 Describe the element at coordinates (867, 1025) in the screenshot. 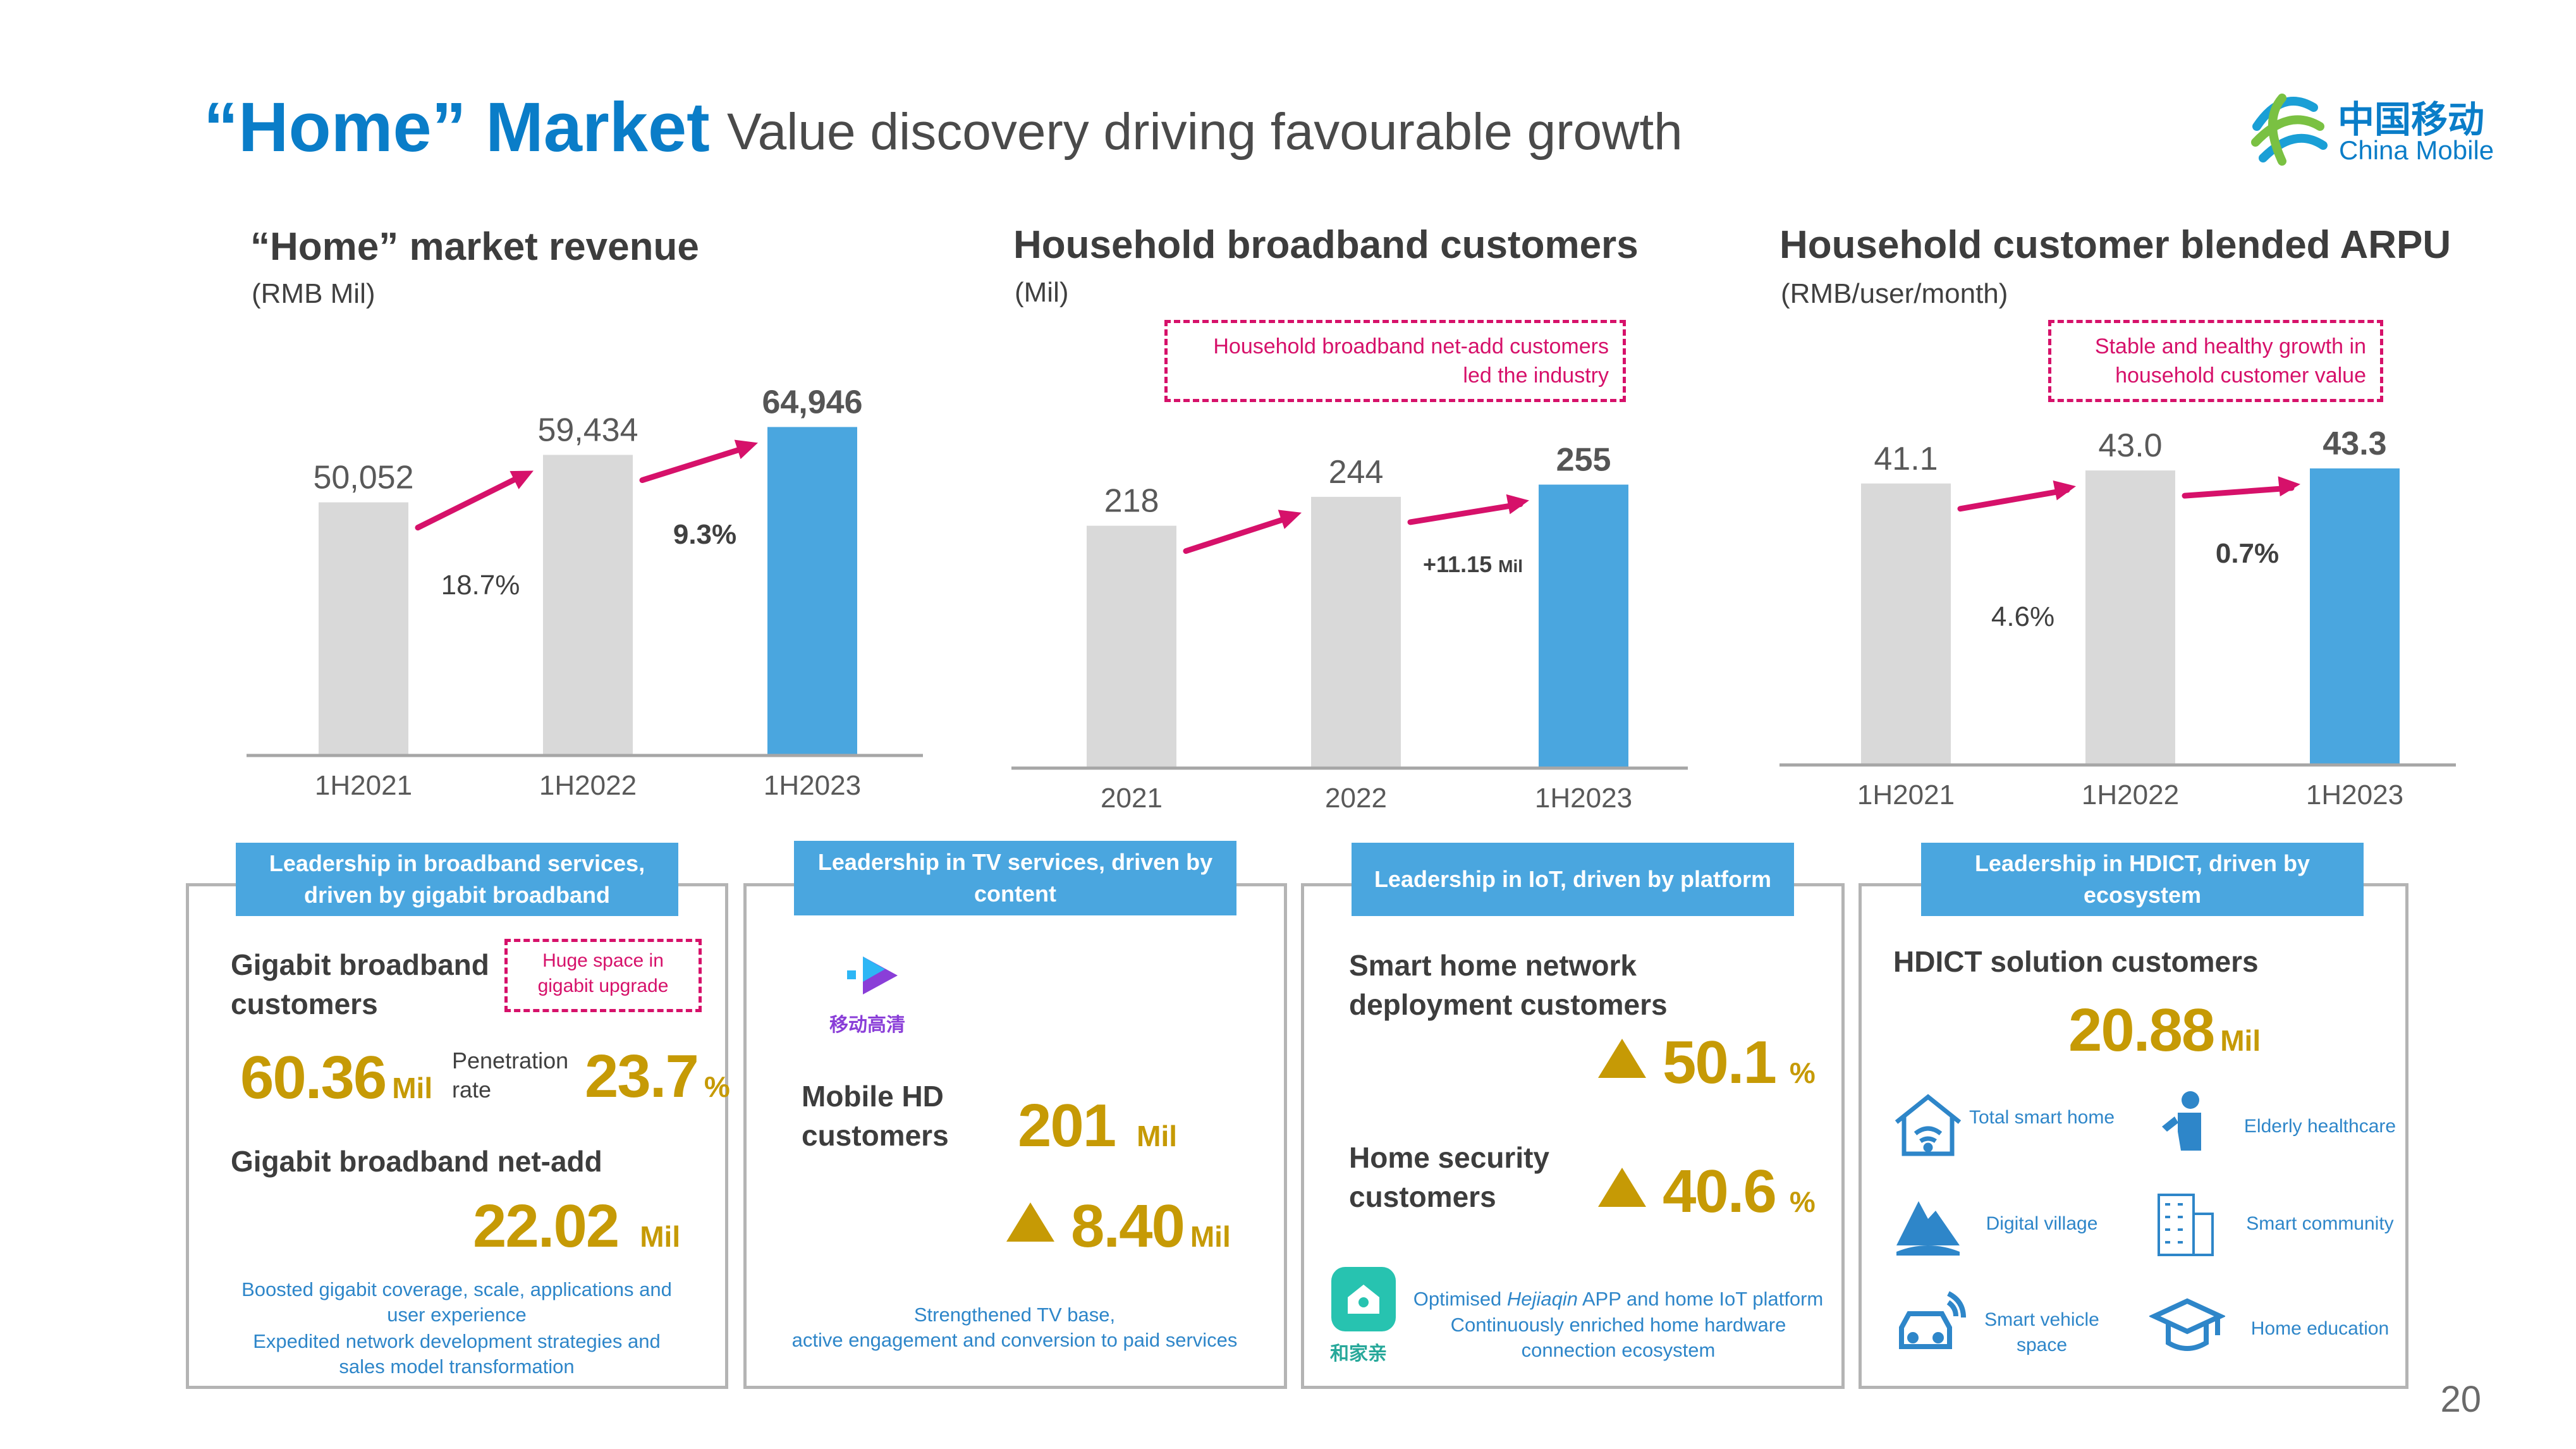

I see `mobile-hd-app-name: 移动高清` at that location.